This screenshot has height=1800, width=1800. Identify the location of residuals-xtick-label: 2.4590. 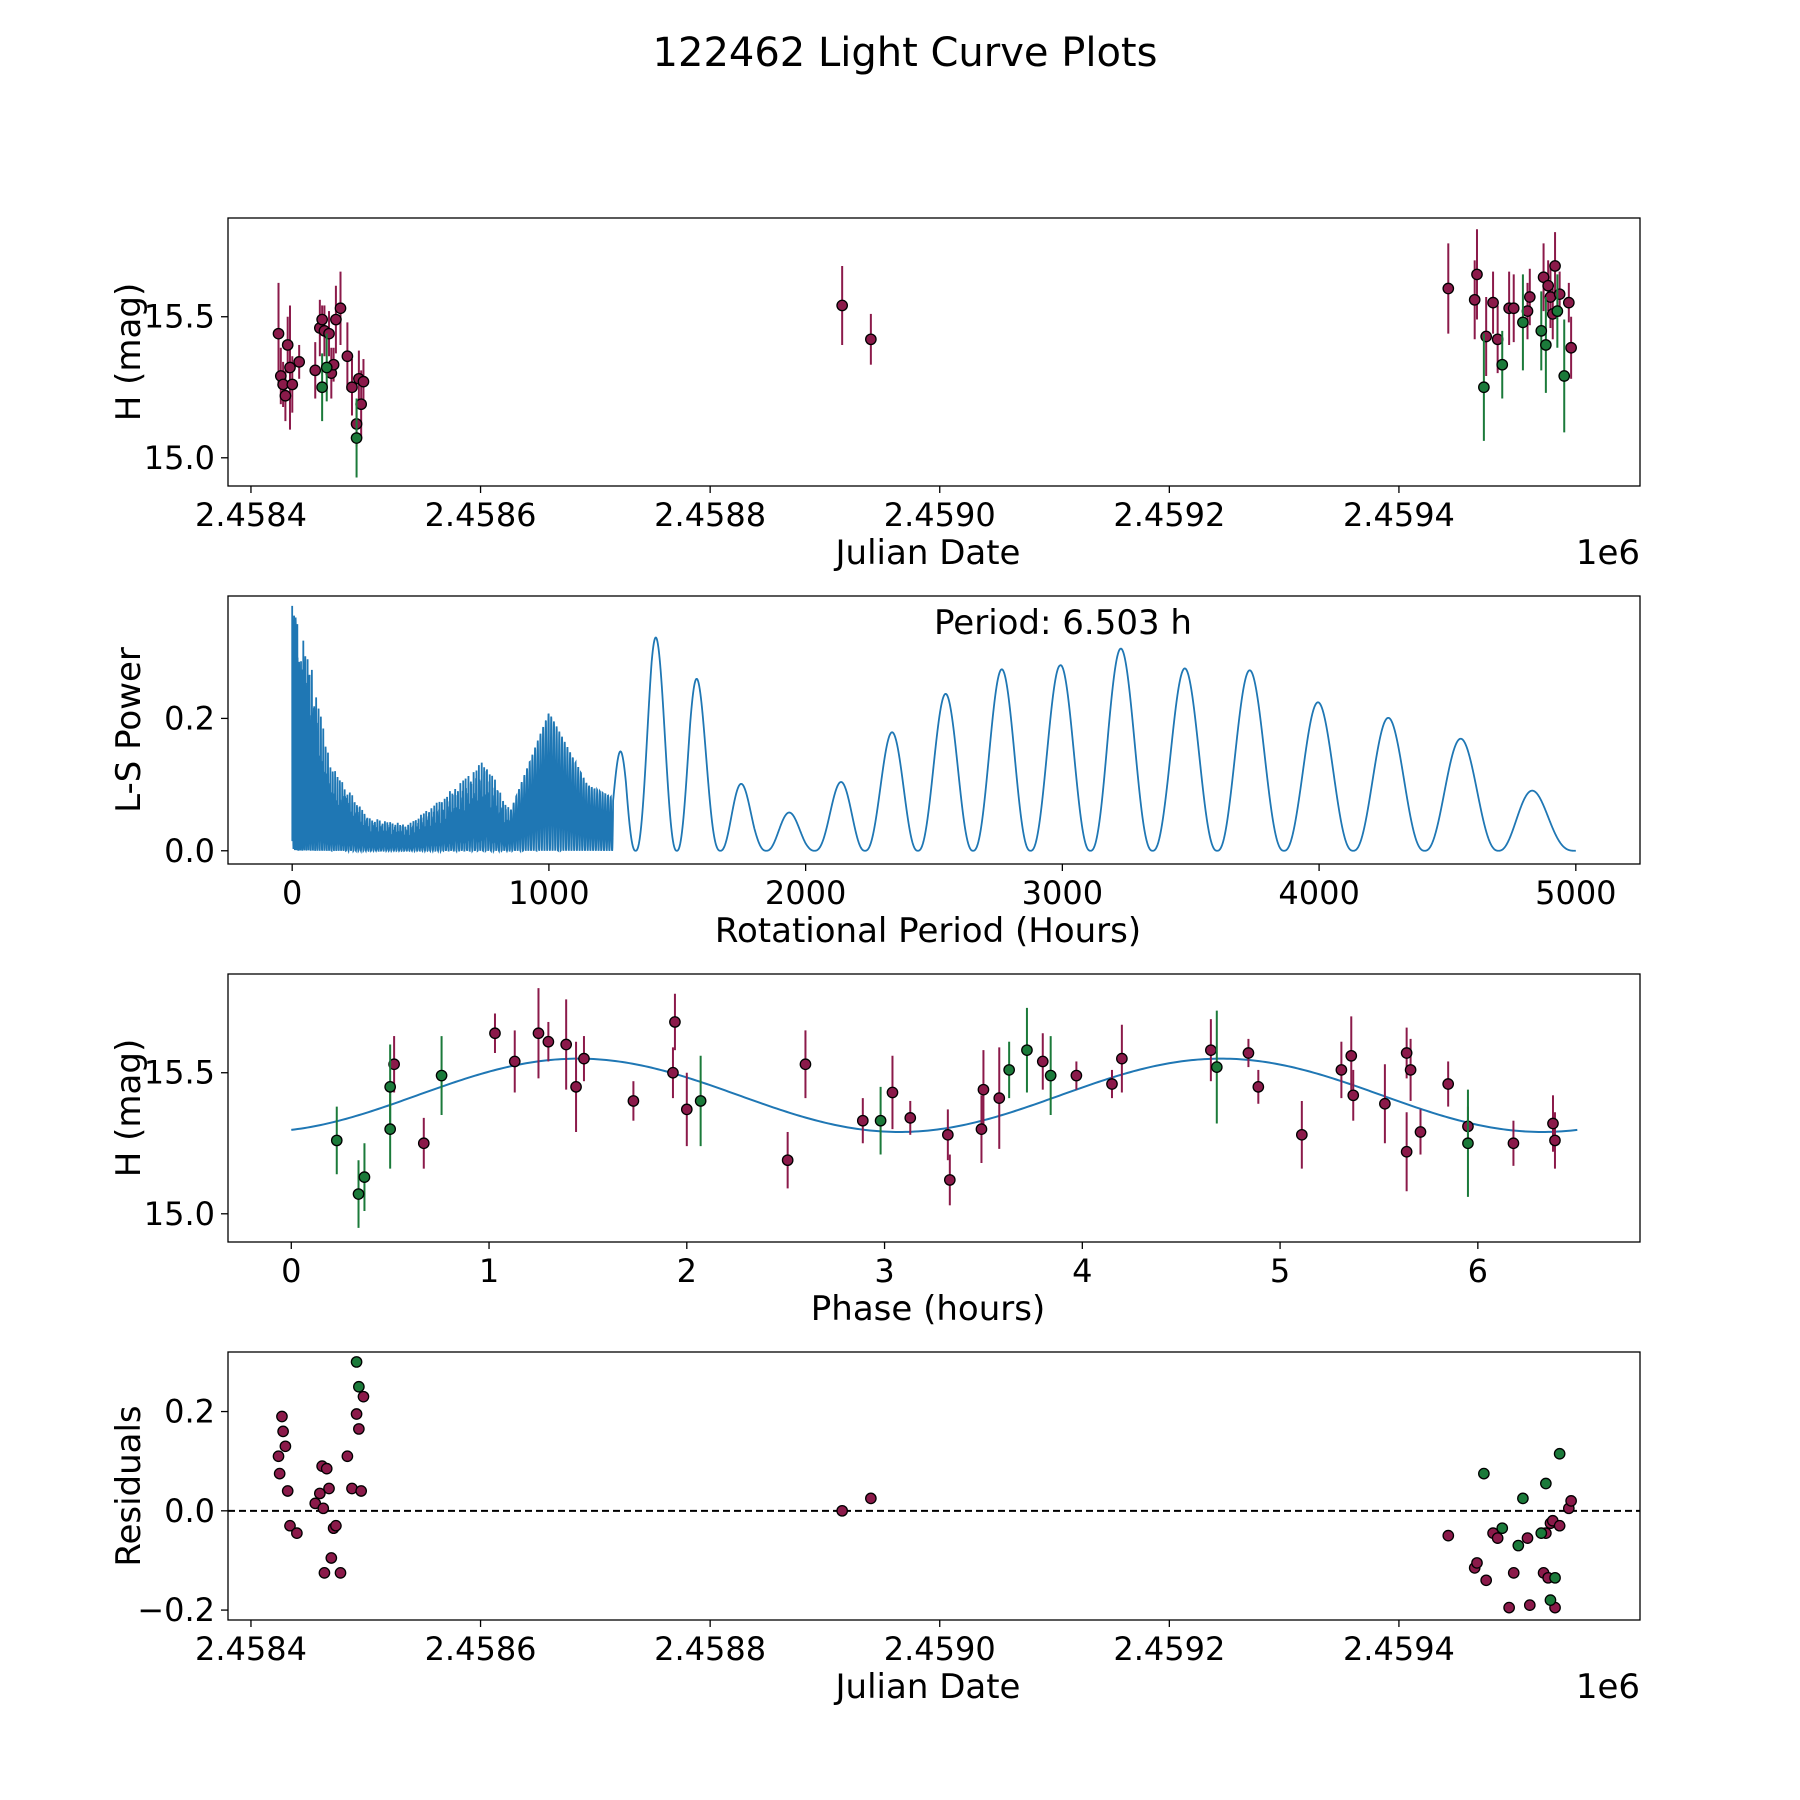
(940, 1649).